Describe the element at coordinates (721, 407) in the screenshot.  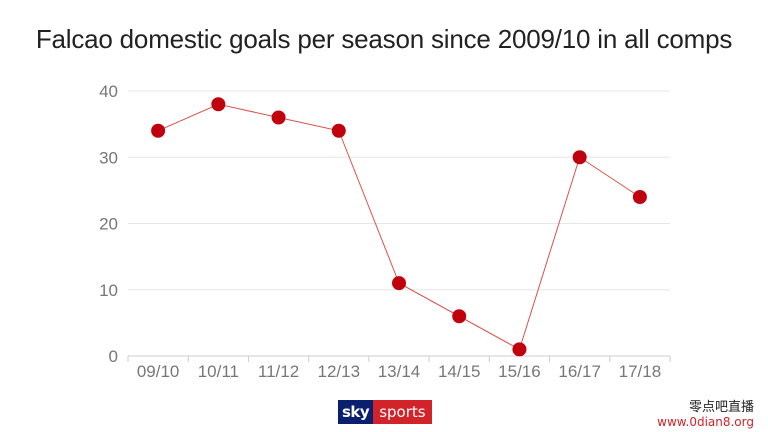
I see `watermark-chinese: 零点吧直播` at that location.